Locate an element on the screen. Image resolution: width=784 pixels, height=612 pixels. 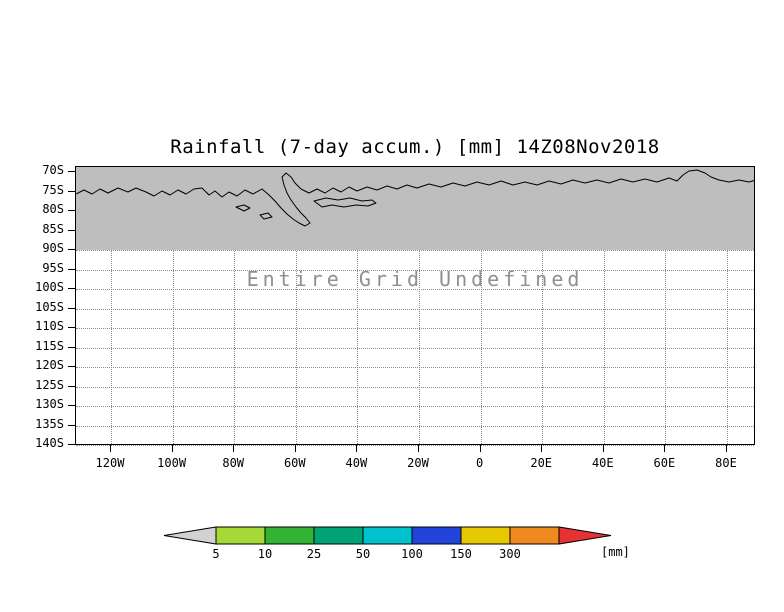
y-tick-label: 135S is located at coordinates (49, 423).